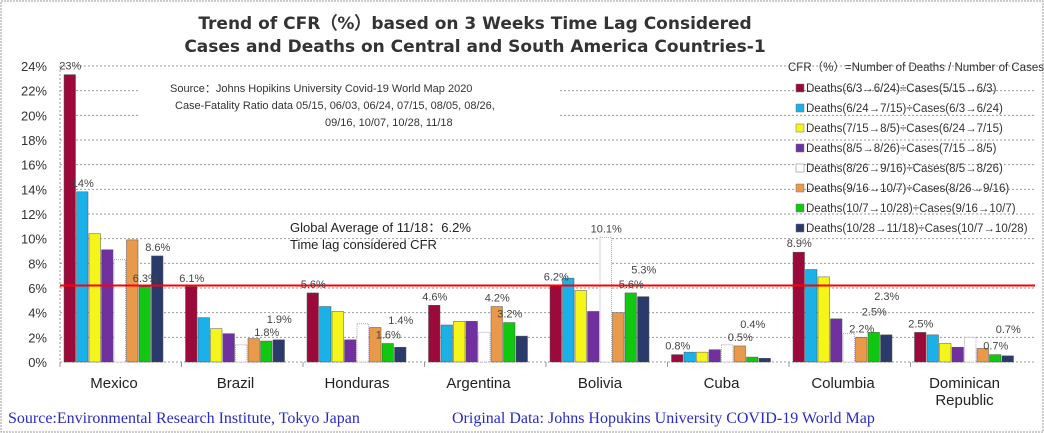 This screenshot has width=1044, height=433. I want to click on y-tick-label: 24%, so click(34, 66).